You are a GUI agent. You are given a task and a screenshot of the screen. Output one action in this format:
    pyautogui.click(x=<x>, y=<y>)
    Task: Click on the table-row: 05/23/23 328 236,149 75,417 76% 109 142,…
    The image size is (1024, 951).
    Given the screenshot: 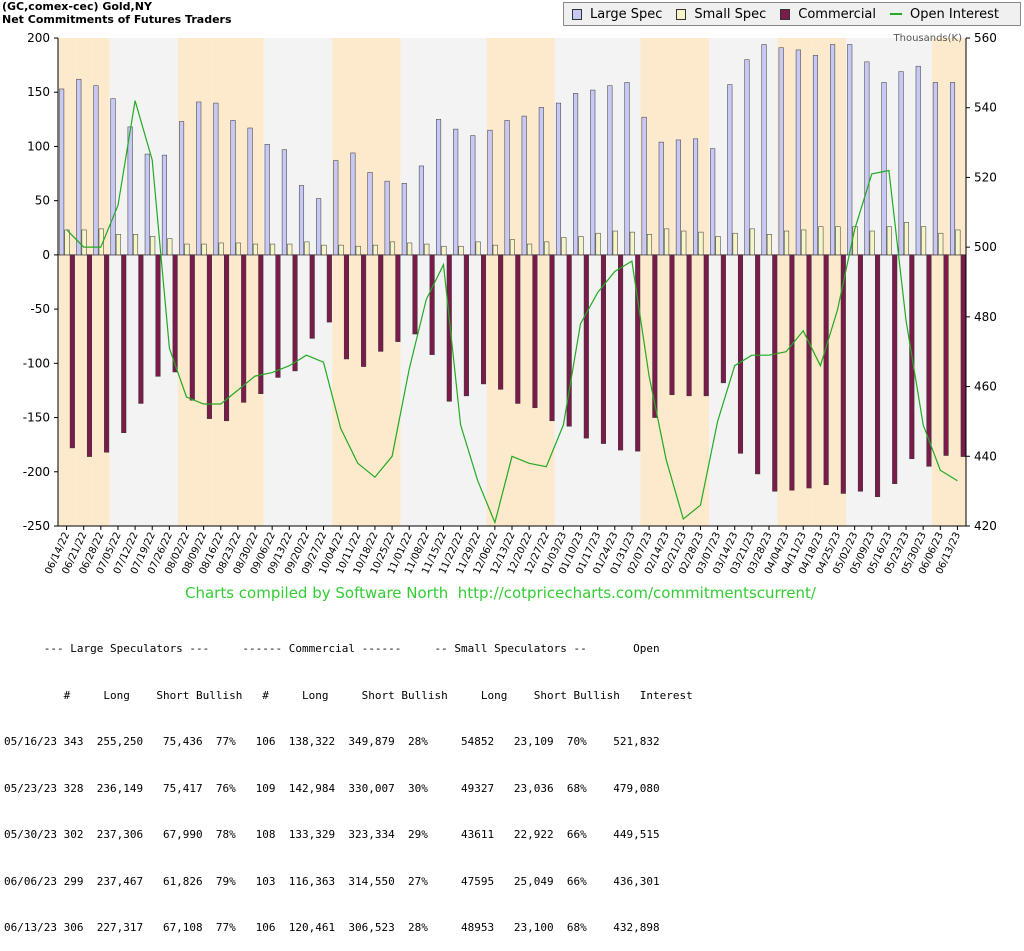 What is the action you would take?
    pyautogui.click(x=332, y=788)
    